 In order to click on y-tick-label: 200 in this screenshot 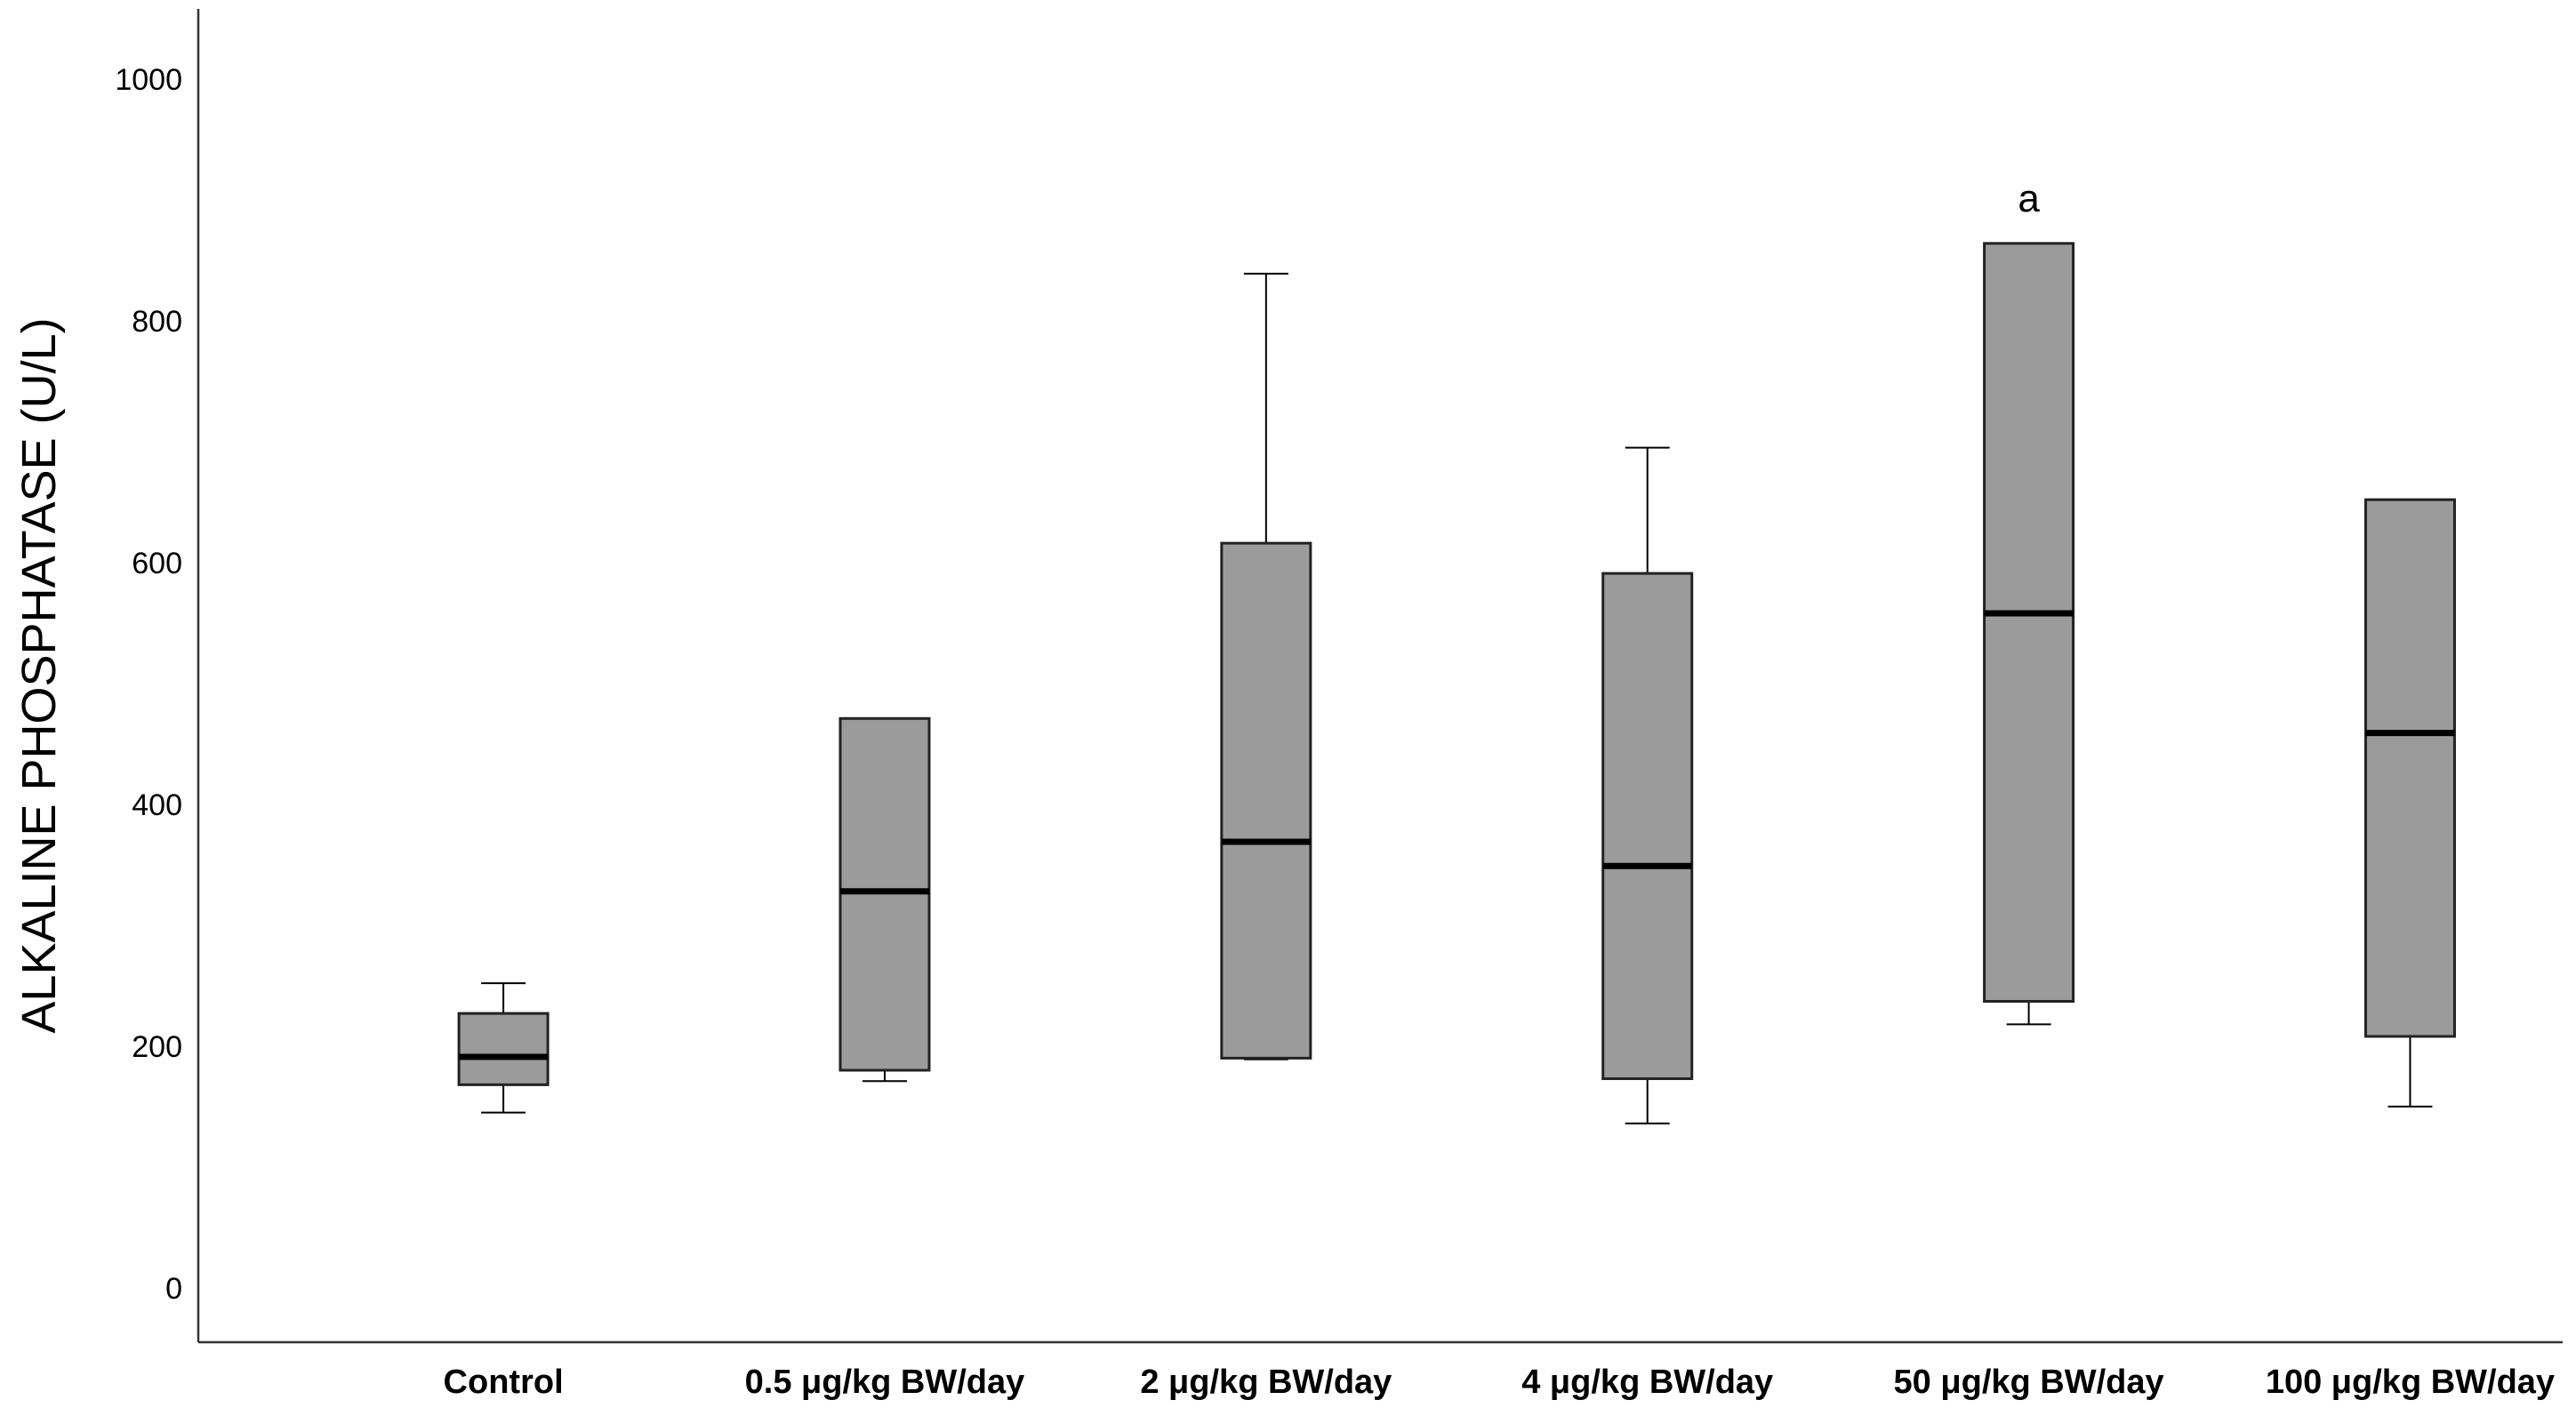, I will do `click(157, 1047)`.